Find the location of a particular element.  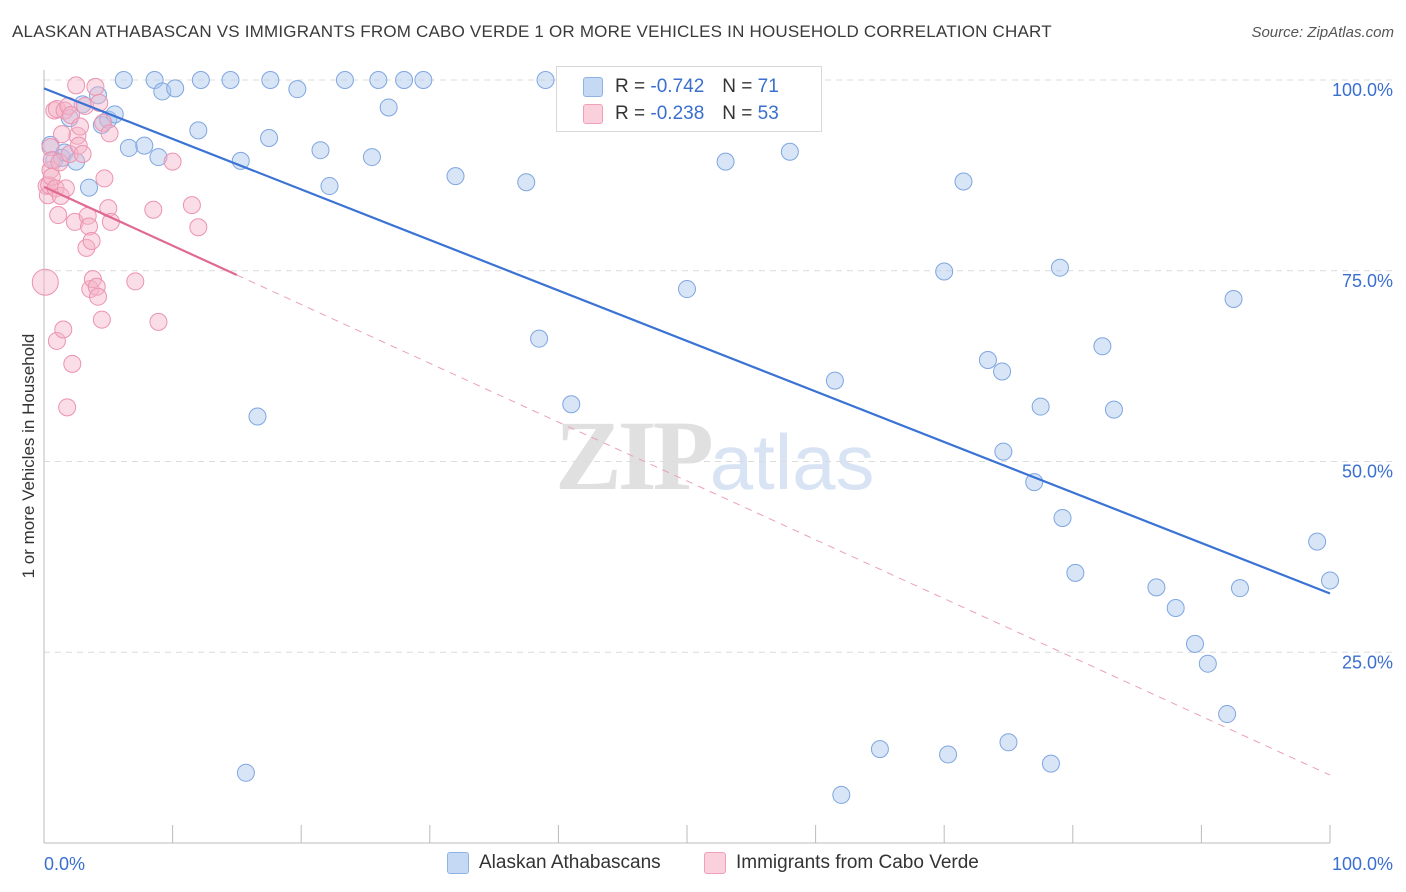

legend-row-pink: R = -0.238 N = 53 is located at coordinates (681, 114).